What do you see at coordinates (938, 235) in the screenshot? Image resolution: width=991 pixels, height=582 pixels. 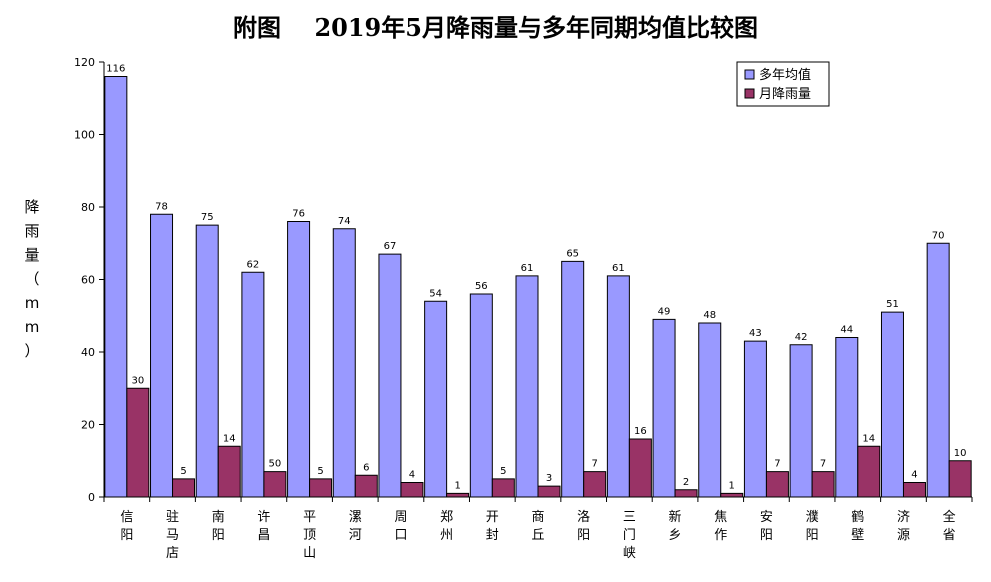 I see `data-label: 70` at bounding box center [938, 235].